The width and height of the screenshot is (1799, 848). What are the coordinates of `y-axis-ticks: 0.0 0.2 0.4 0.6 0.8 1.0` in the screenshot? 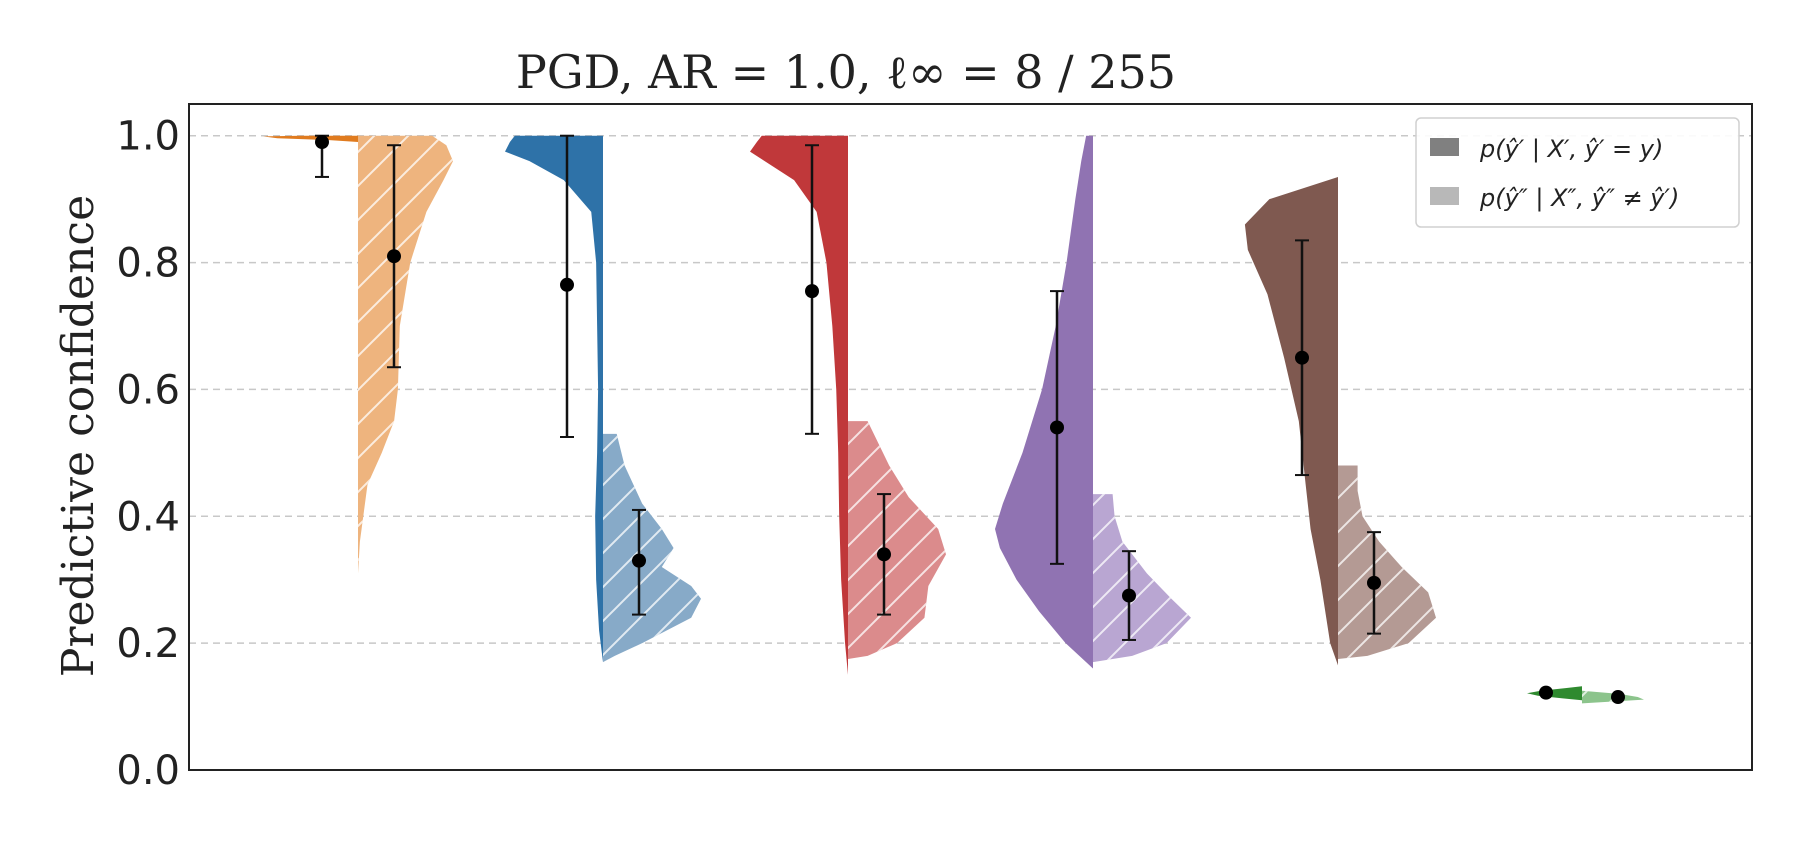 It's located at (148, 454).